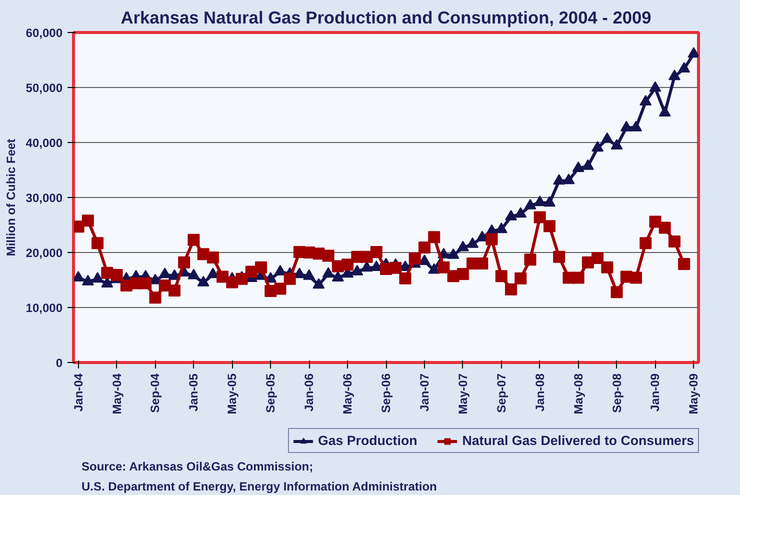  I want to click on x-tick-label: Jan-05, so click(193, 392).